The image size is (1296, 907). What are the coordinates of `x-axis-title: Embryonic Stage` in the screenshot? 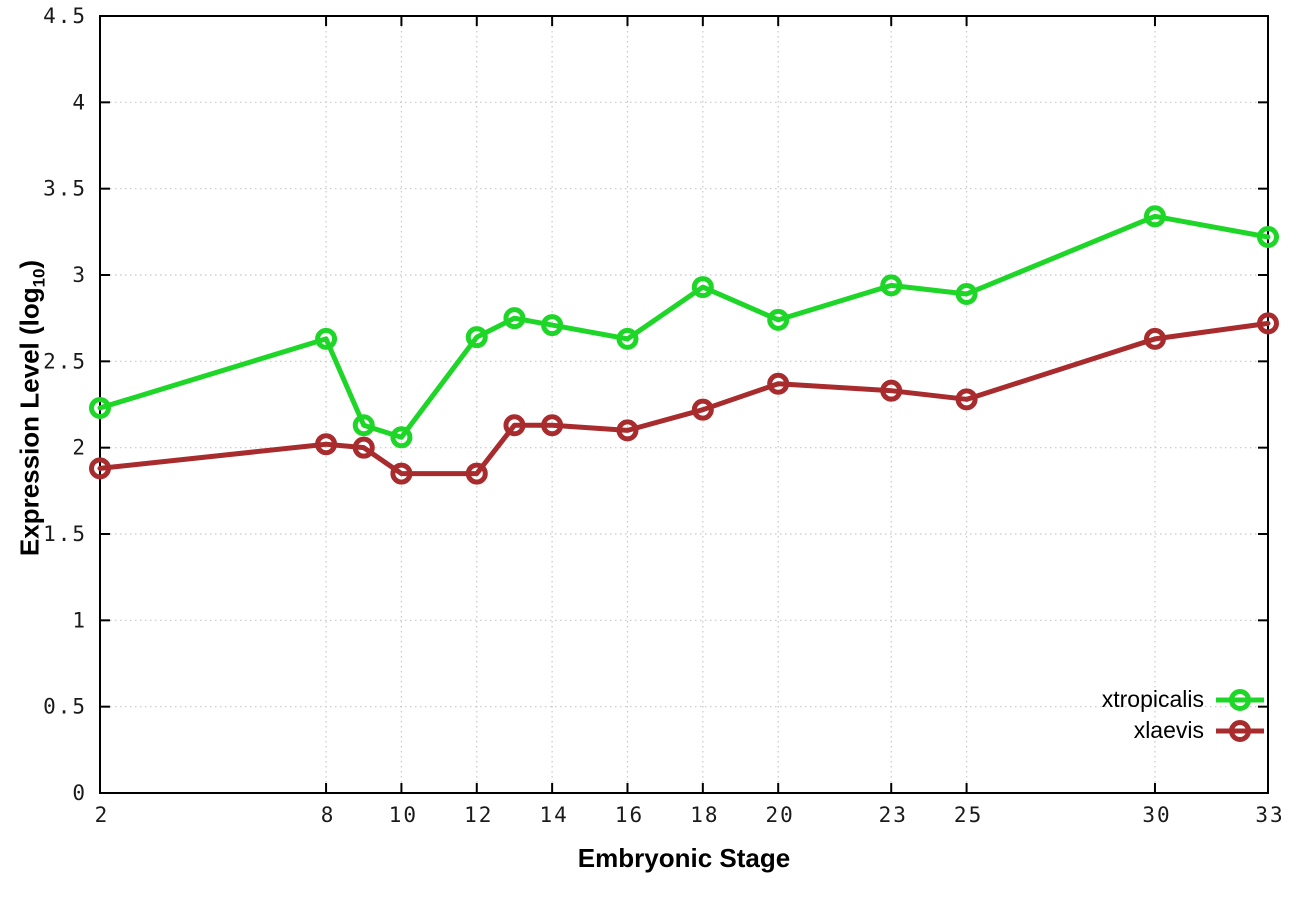 It's located at (684, 858).